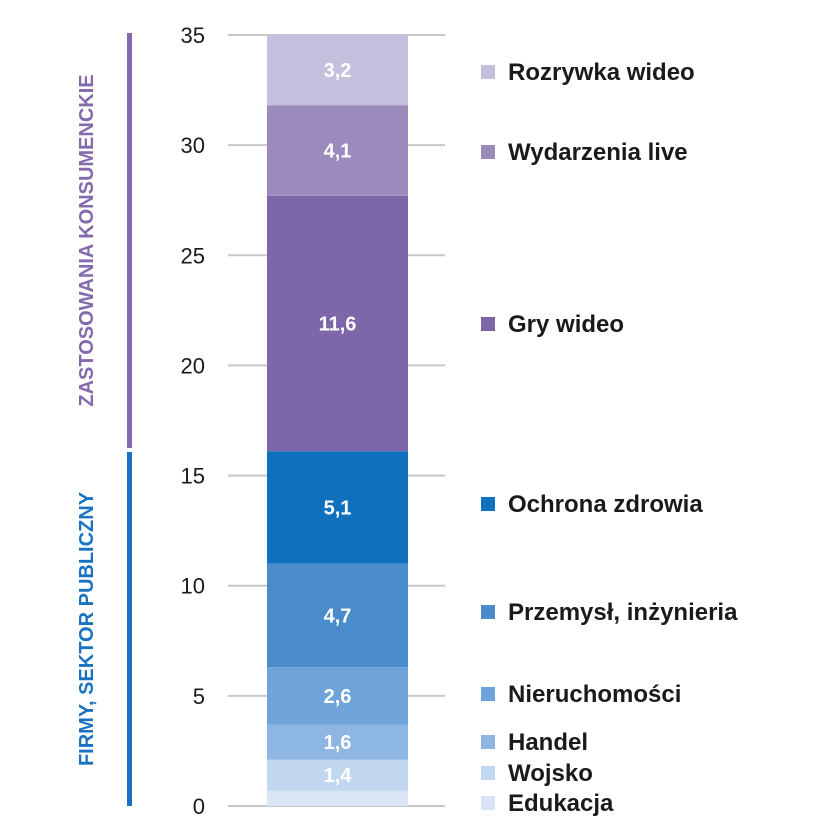 The height and width of the screenshot is (840, 840). What do you see at coordinates (550, 773) in the screenshot?
I see `legend-label: Wojsko` at bounding box center [550, 773].